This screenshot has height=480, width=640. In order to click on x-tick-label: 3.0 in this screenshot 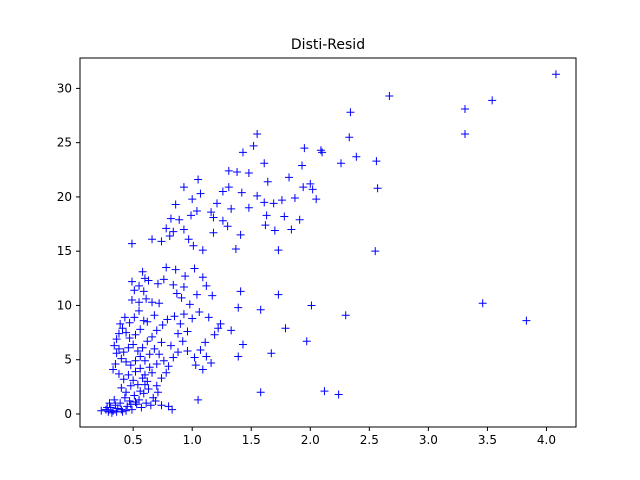, I will do `click(428, 440)`.